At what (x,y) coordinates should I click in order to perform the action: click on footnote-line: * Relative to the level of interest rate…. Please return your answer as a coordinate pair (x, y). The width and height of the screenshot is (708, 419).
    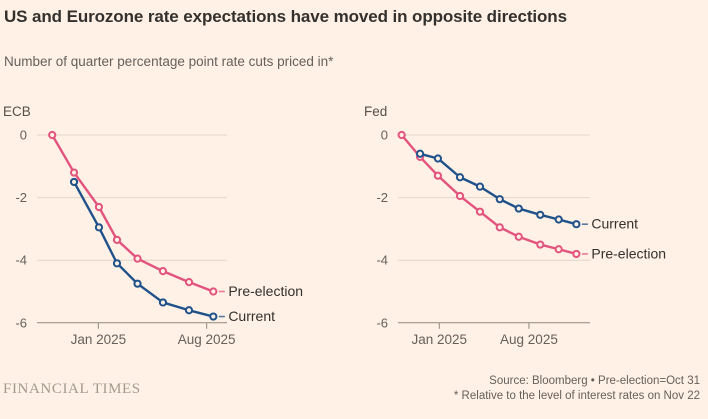
    Looking at the image, I should click on (576, 395).